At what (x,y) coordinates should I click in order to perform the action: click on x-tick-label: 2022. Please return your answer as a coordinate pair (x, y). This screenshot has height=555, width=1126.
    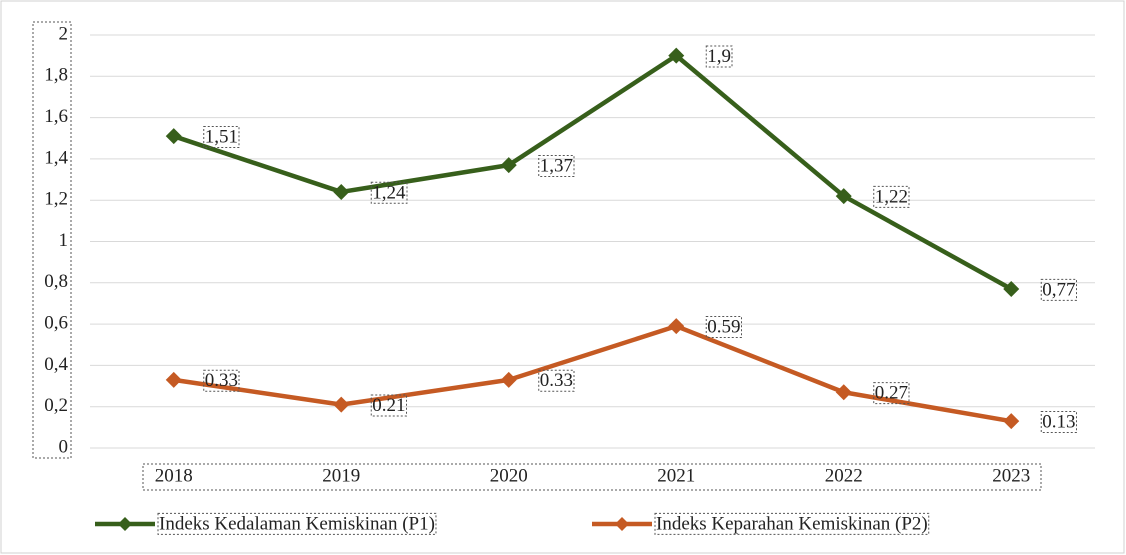
    Looking at the image, I should click on (844, 475).